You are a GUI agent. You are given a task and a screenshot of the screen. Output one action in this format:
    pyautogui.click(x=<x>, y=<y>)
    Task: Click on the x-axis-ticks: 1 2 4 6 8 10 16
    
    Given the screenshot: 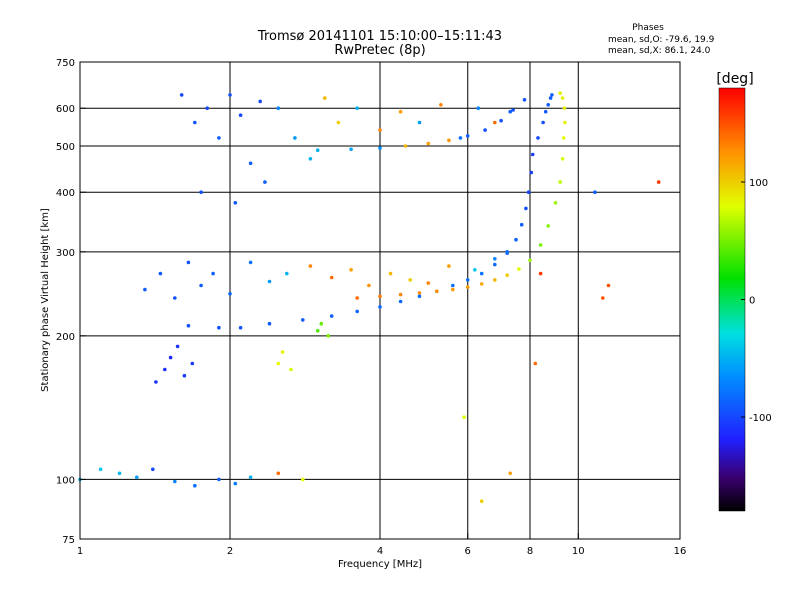 What is the action you would take?
    pyautogui.click(x=382, y=545)
    